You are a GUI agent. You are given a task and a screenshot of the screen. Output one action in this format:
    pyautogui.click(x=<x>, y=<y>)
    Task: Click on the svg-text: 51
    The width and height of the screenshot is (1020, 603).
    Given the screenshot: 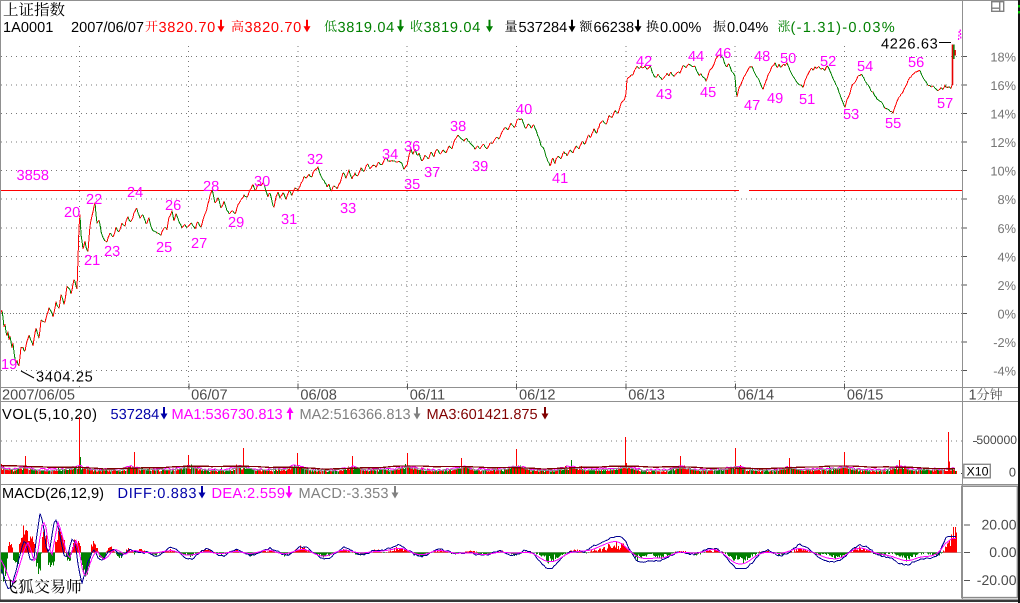 What is the action you would take?
    pyautogui.click(x=807, y=100)
    